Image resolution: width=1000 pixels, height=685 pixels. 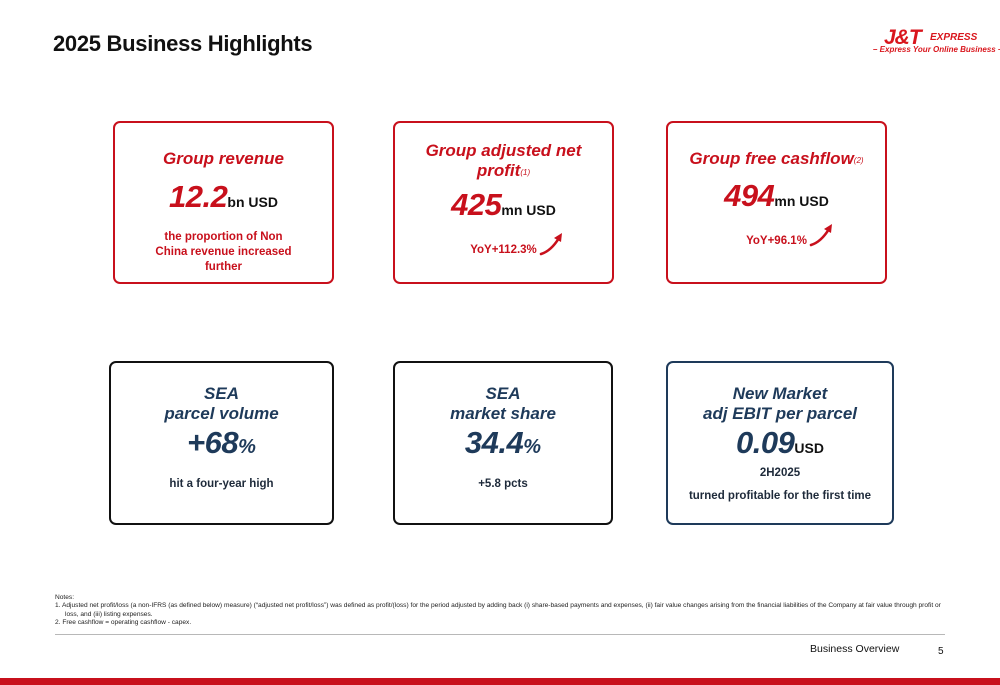 I want to click on card-note: turned profitable for the first time, so click(x=780, y=496).